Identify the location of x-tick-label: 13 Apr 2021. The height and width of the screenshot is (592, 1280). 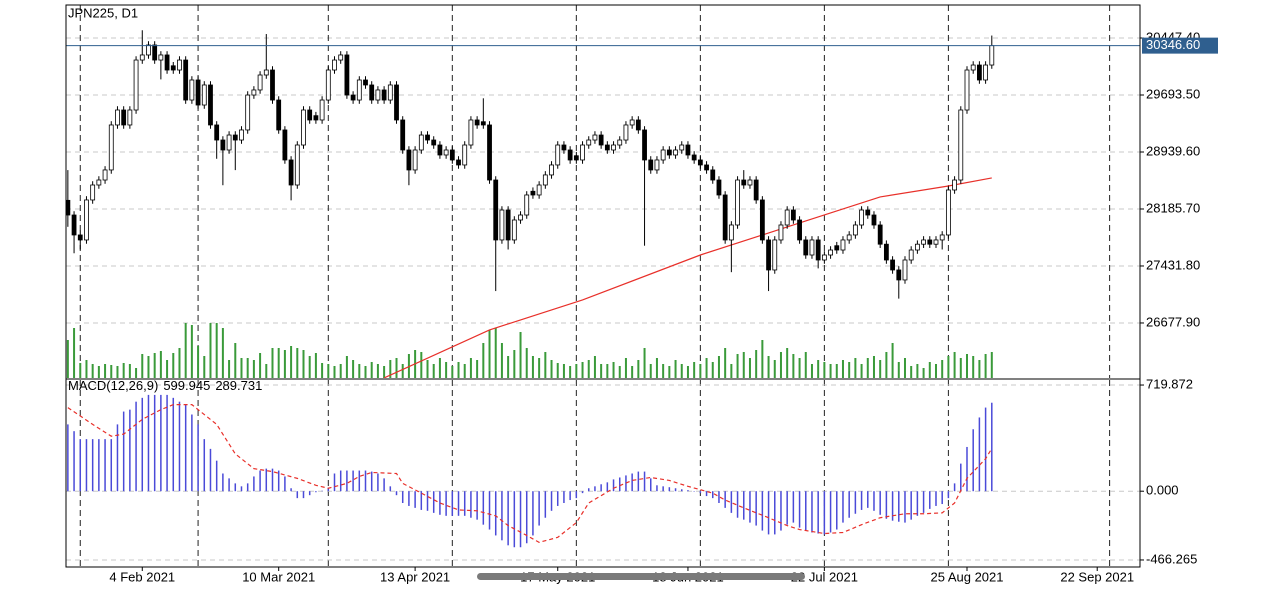
(415, 576).